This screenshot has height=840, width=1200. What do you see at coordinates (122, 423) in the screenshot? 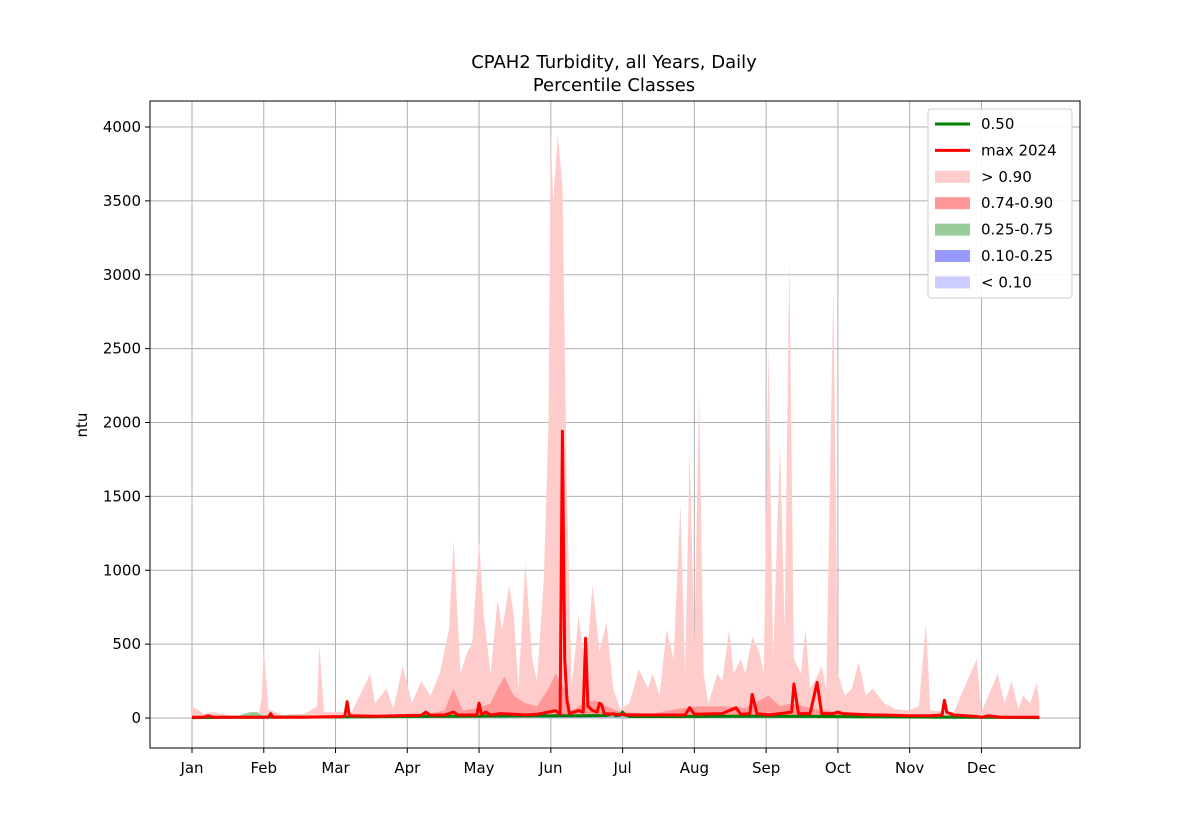
I see `y-tick-label: 2000` at bounding box center [122, 423].